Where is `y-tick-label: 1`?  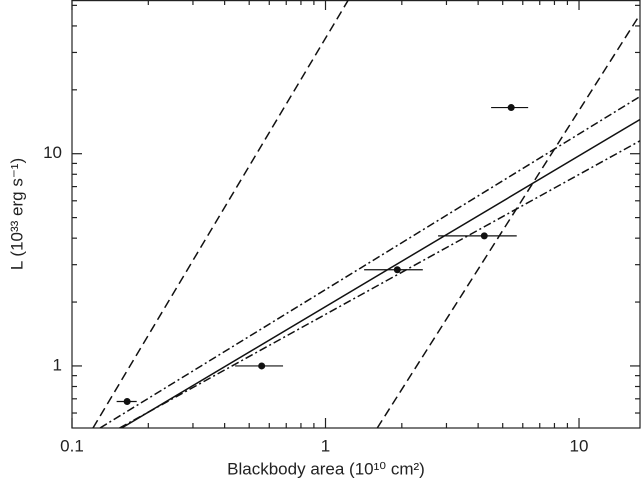 y-tick-label: 1 is located at coordinates (57, 364).